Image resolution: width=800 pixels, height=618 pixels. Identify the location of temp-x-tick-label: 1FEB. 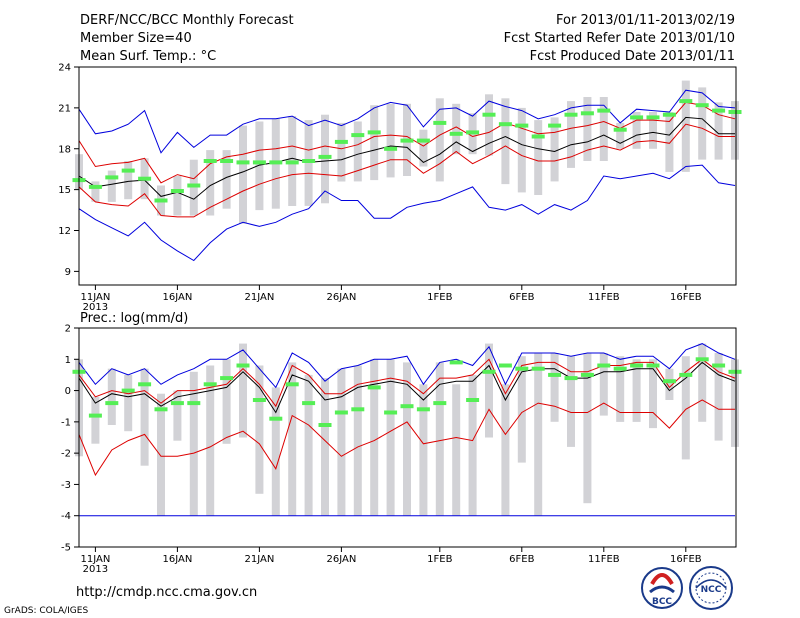
(439, 297).